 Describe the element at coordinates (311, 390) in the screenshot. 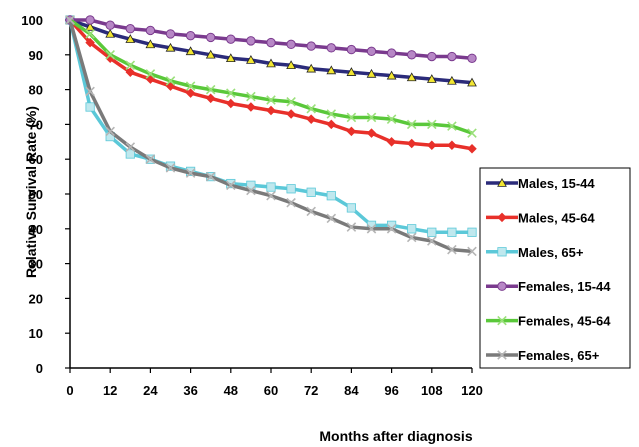

I see `x-tick-label: 72` at that location.